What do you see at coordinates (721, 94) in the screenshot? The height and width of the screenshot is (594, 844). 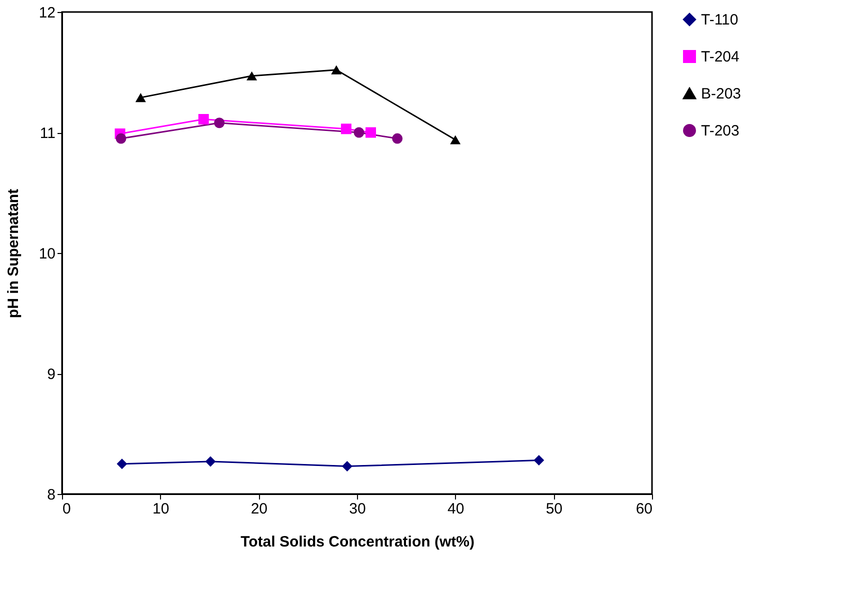 I see `legend-label: B-203` at bounding box center [721, 94].